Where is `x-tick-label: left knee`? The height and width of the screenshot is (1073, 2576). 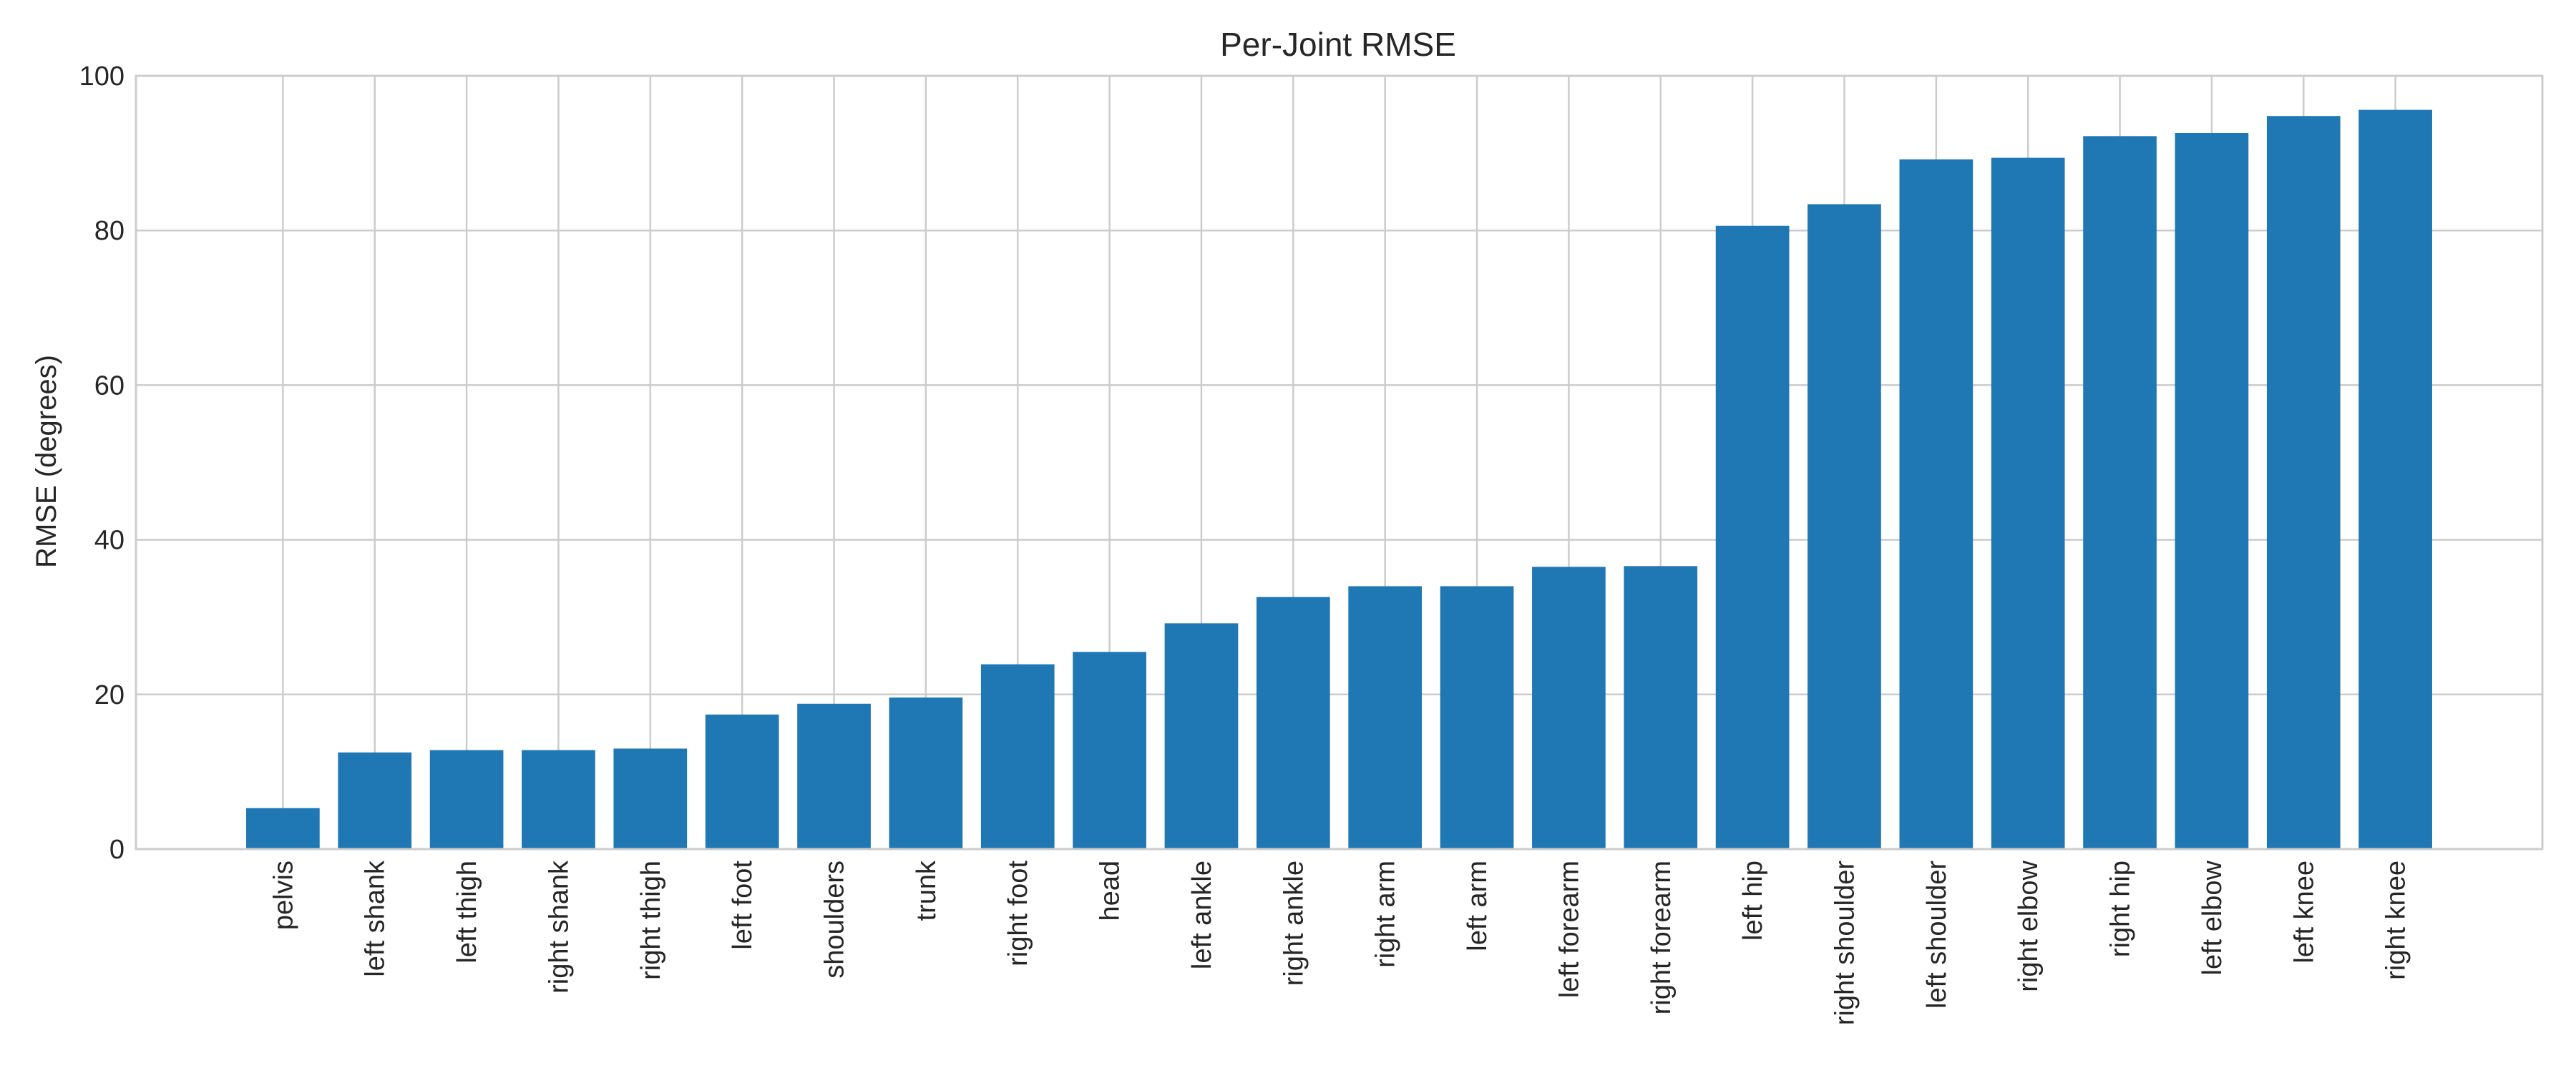
x-tick-label: left knee is located at coordinates (2304, 912).